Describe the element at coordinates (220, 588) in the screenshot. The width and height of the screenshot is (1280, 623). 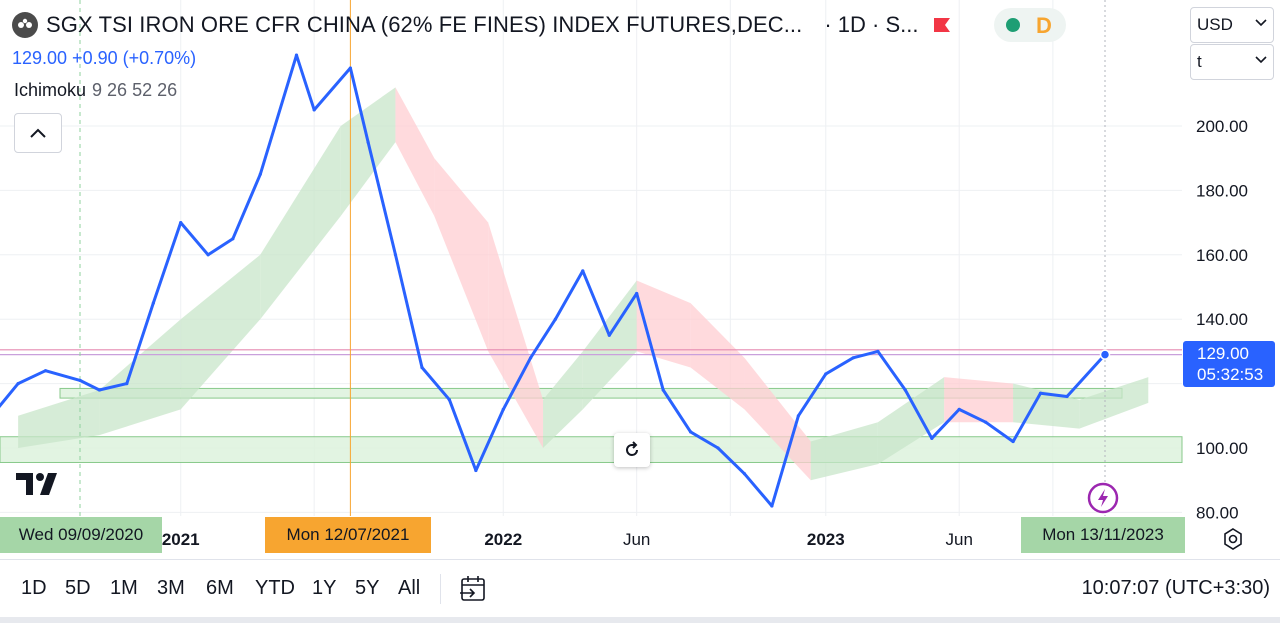
I see `range-button-6m: 6M` at that location.